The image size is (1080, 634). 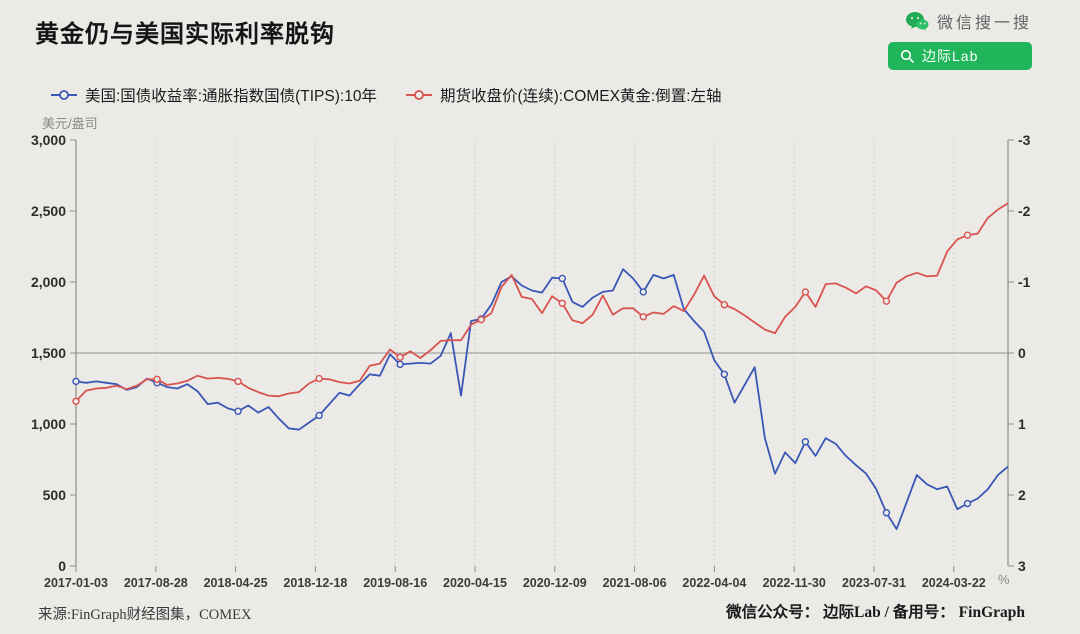 I want to click on x-tick-label: 2023-07-31, so click(x=874, y=583).